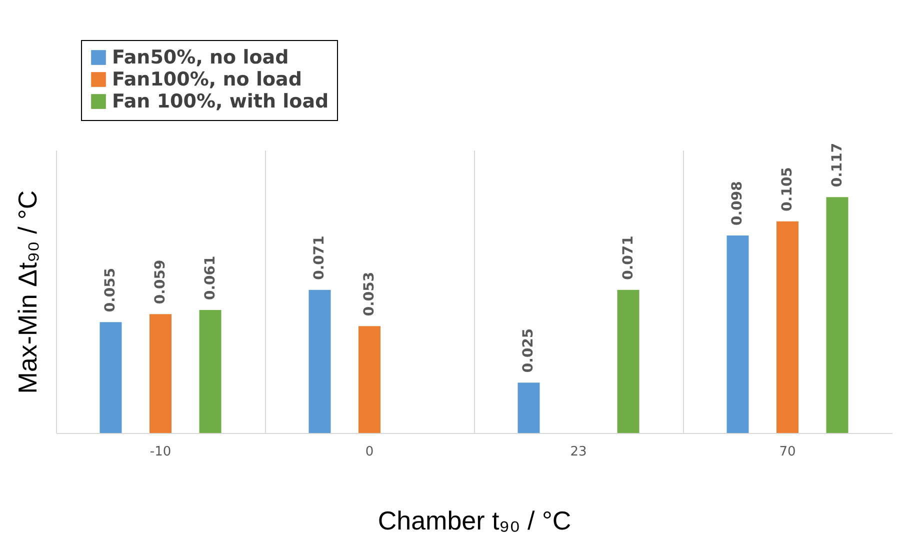 This screenshot has width=907, height=544. What do you see at coordinates (369, 452) in the screenshot?
I see `x-tick-label: 0` at bounding box center [369, 452].